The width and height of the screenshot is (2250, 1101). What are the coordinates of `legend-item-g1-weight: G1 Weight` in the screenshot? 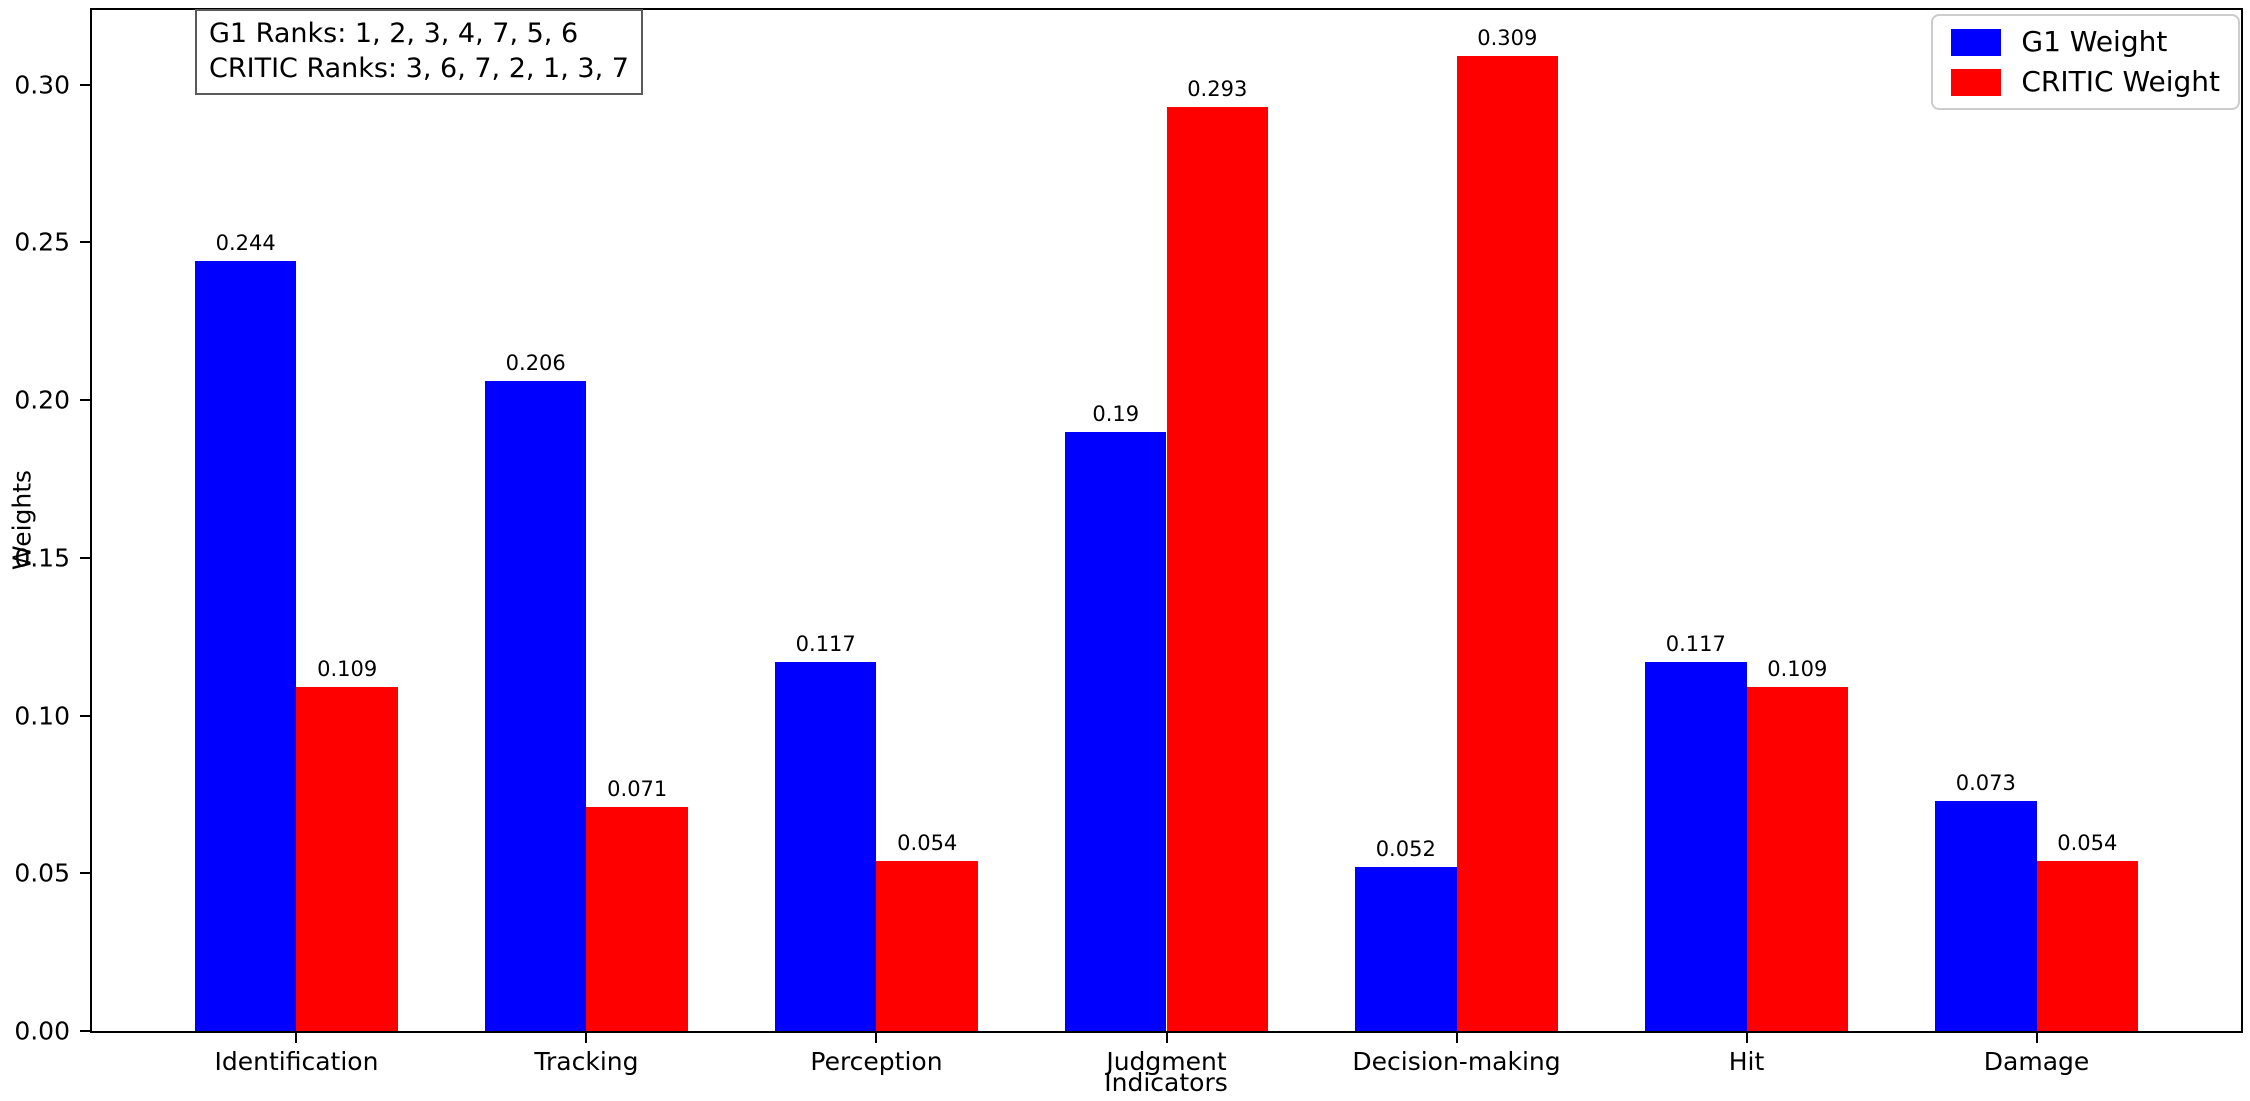 It's located at (2085, 42).